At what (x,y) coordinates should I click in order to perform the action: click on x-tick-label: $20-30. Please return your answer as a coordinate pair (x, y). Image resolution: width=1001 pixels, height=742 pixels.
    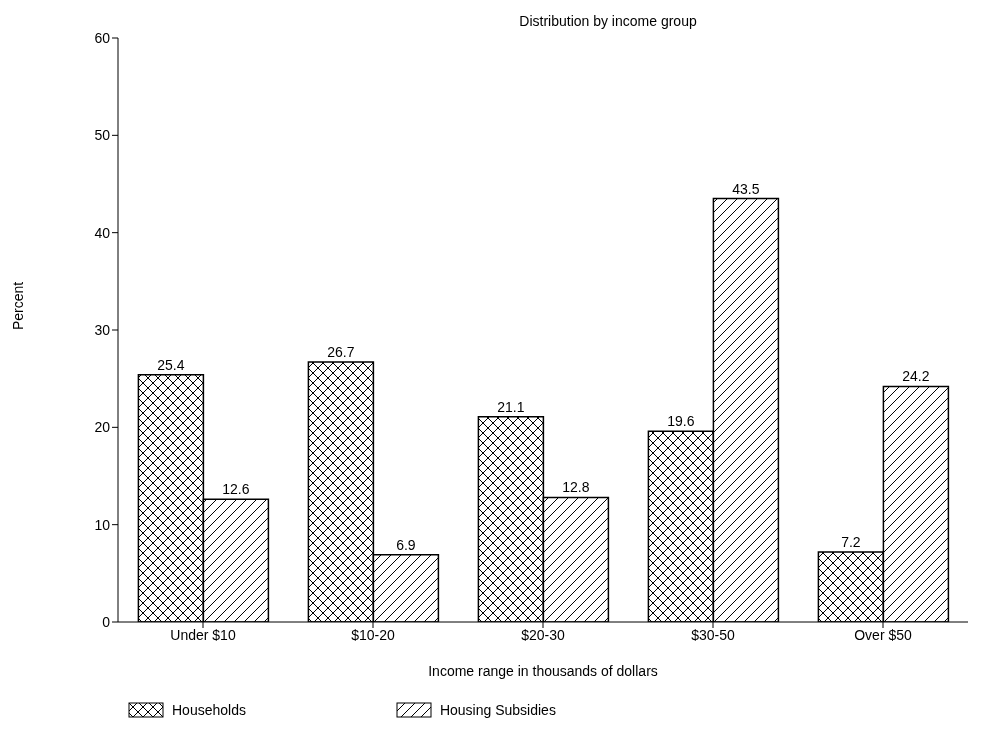
    Looking at the image, I should click on (543, 634).